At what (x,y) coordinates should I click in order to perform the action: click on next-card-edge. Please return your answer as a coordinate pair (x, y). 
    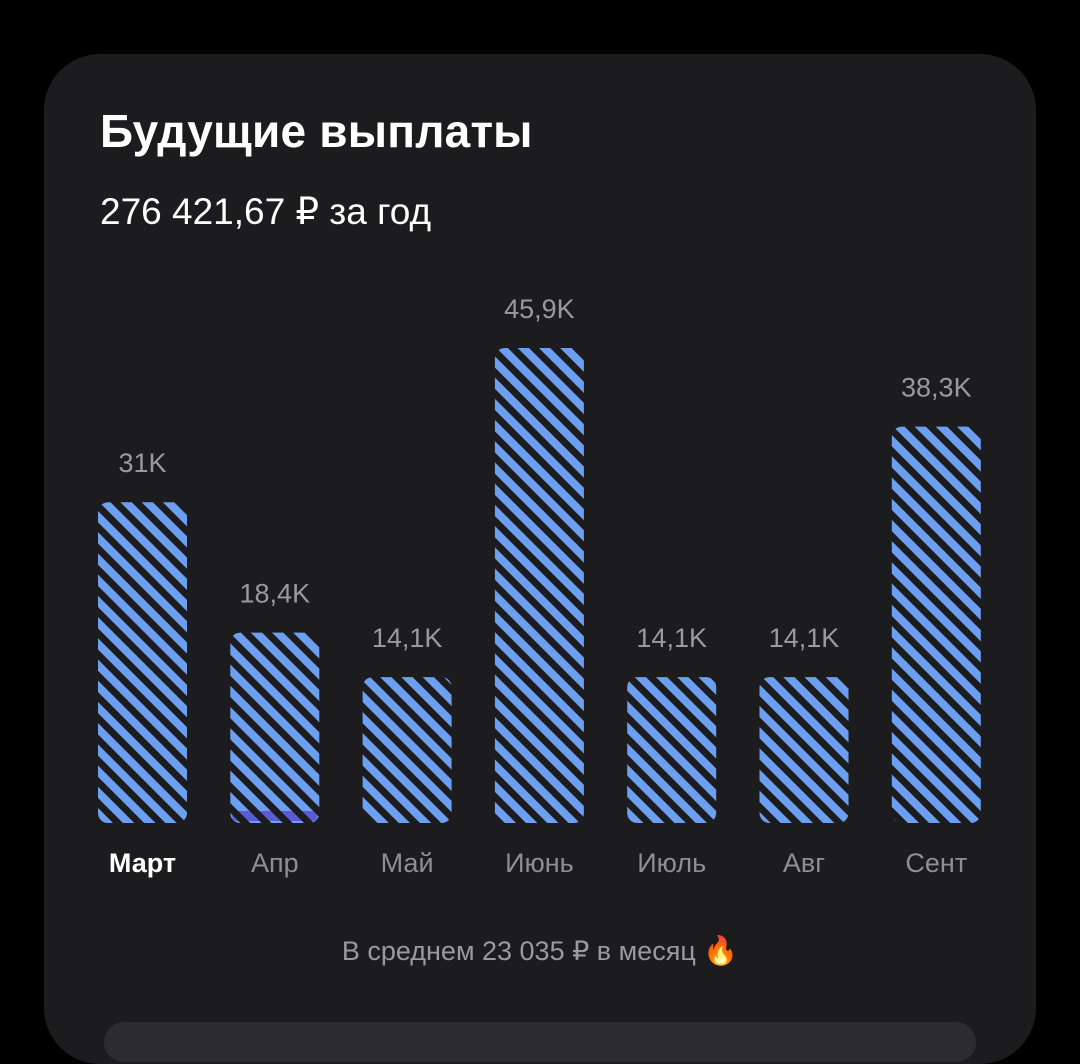
    Looking at the image, I should click on (540, 1042).